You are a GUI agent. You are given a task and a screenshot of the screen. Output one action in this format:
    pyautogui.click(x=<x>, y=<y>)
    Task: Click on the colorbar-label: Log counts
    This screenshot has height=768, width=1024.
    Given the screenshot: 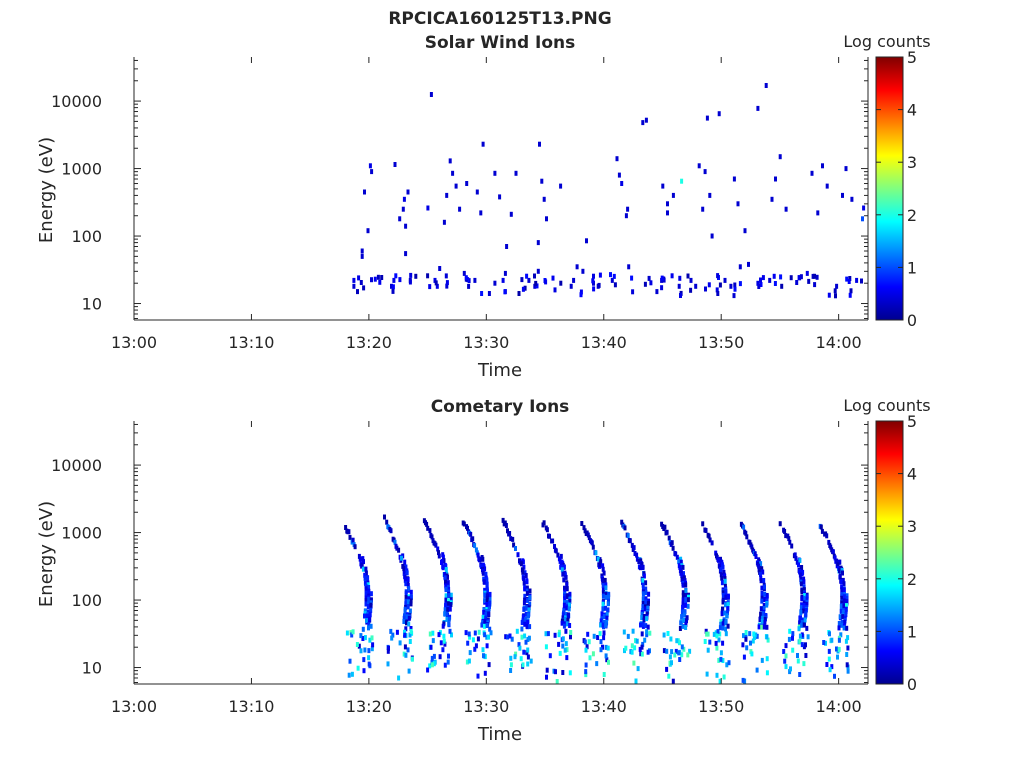 What is the action you would take?
    pyautogui.click(x=886, y=41)
    